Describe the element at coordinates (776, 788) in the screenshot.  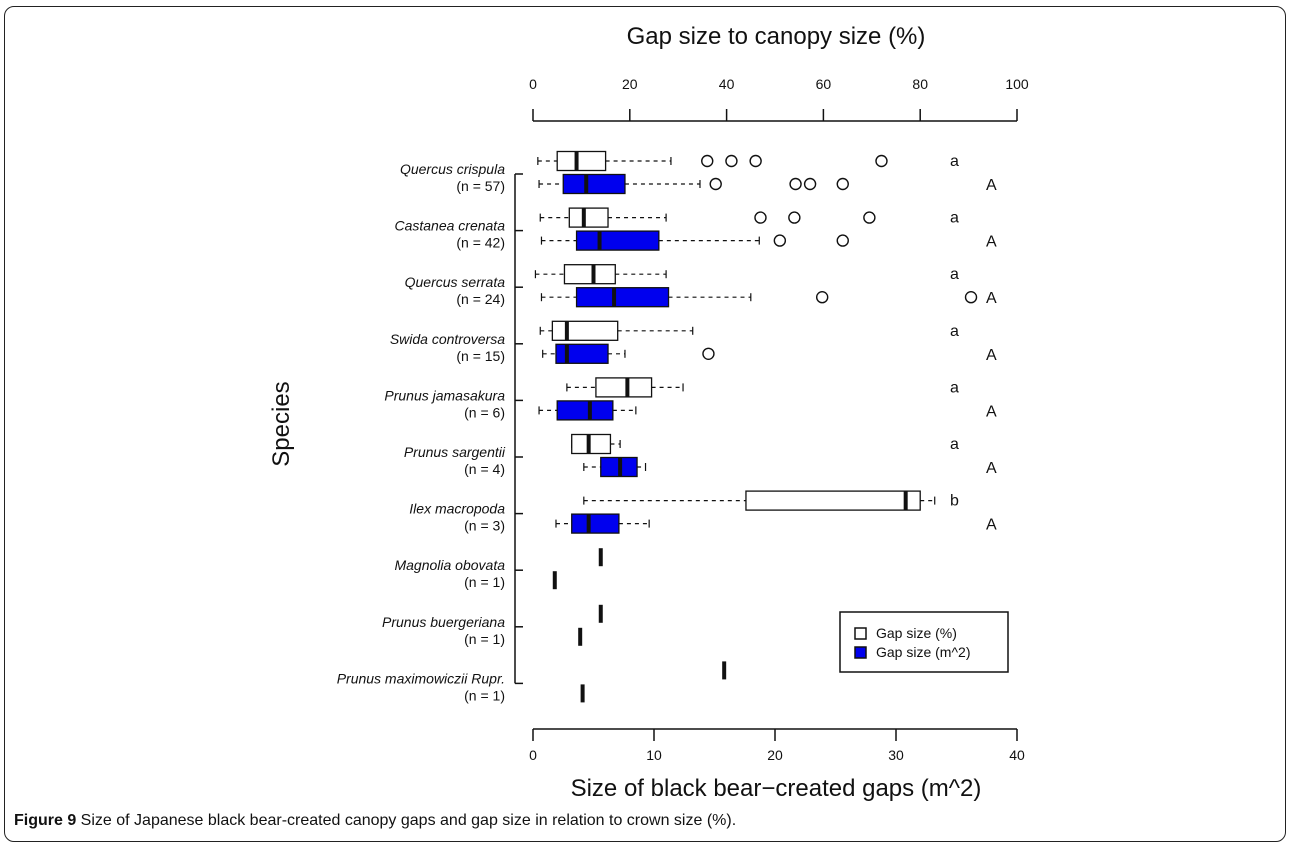
I see `bottom-axis-title: Size of black bear−created gaps (m^2)` at that location.